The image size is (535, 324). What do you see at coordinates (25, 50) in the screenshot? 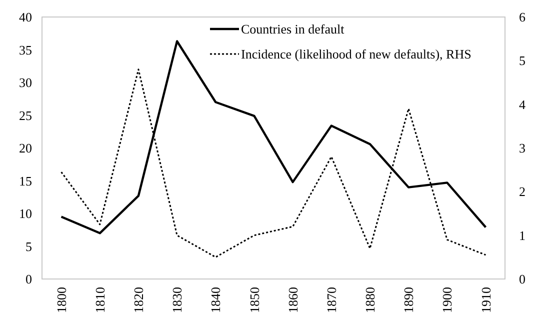
I see `y-tick-label: 35` at bounding box center [25, 50].